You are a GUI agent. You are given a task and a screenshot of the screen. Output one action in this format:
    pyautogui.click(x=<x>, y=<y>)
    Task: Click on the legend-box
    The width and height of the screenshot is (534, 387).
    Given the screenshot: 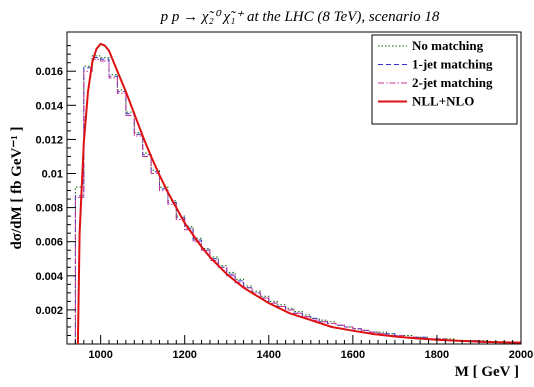 What is the action you would take?
    pyautogui.click(x=444, y=79)
    